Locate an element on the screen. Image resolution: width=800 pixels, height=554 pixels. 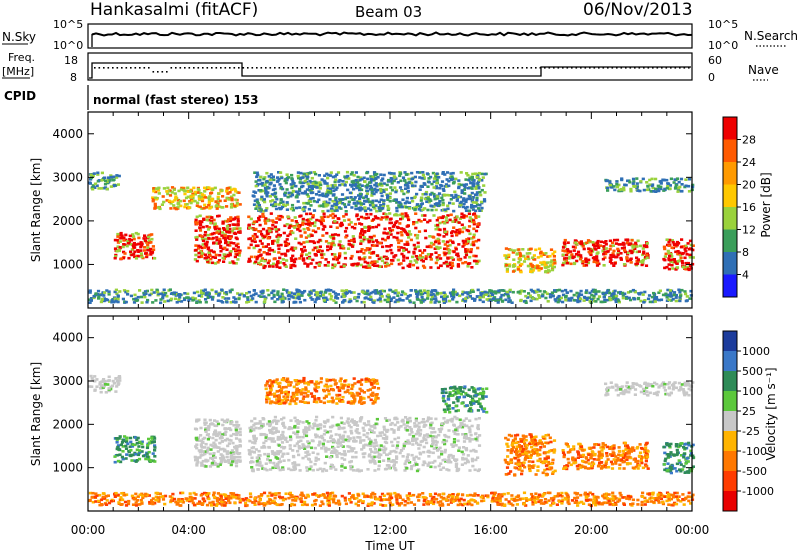
colorbar-tick-label: 12 is located at coordinates (749, 230).